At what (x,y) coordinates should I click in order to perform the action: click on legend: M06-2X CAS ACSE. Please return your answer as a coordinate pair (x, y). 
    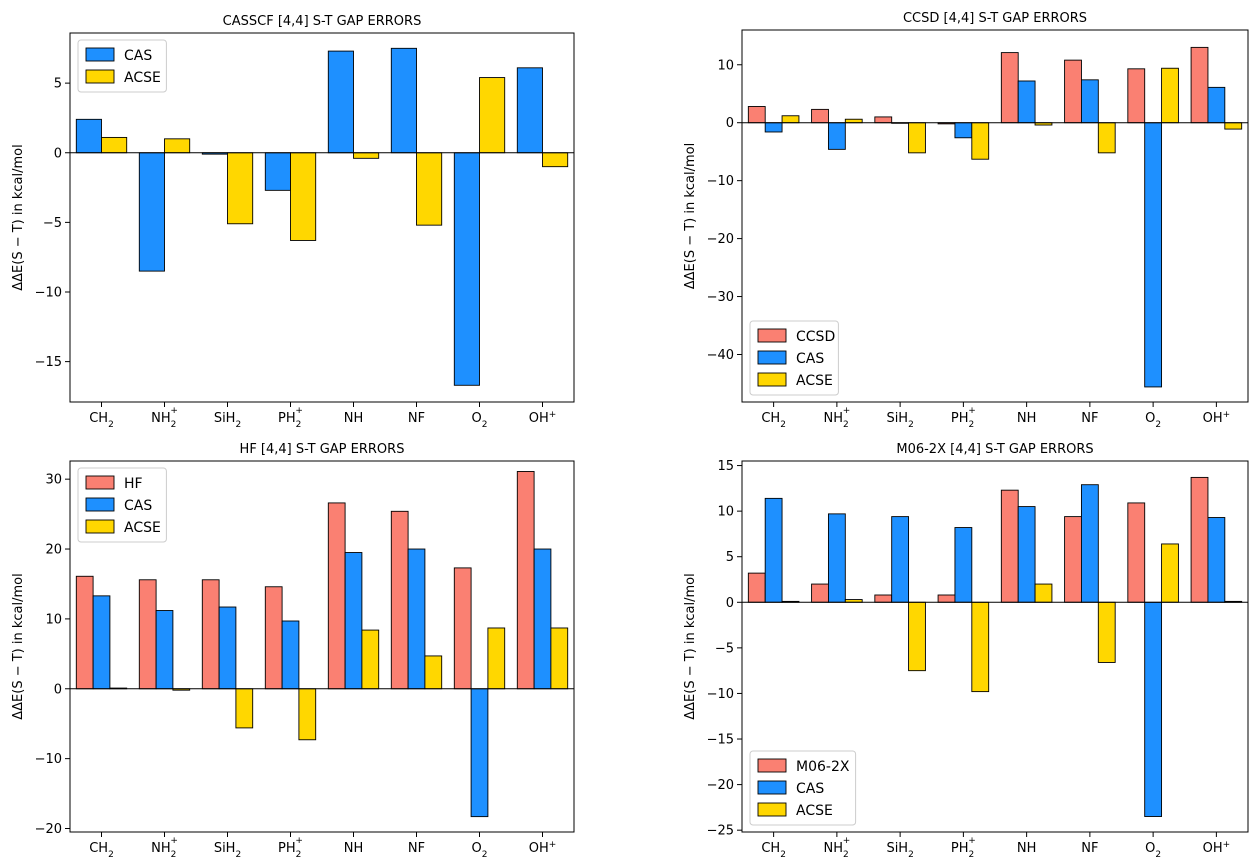
    Looking at the image, I should click on (803, 788).